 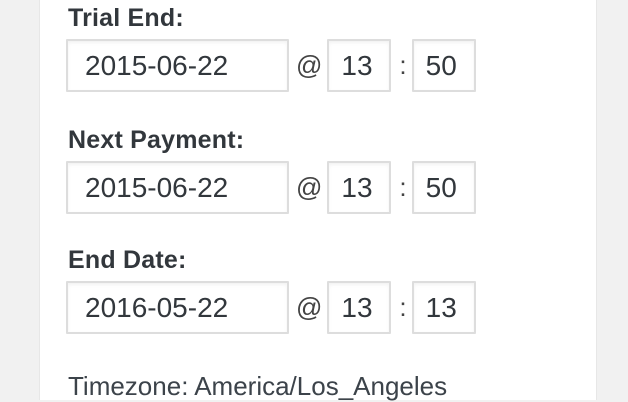 What do you see at coordinates (443, 307) in the screenshot?
I see `end-date-minute-input` at bounding box center [443, 307].